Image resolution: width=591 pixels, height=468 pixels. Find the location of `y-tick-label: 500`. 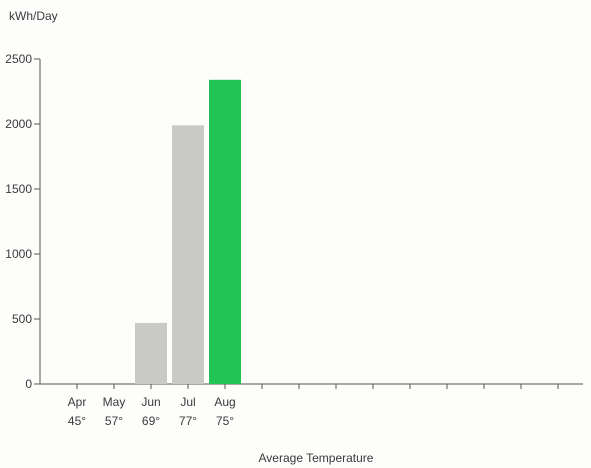

y-tick-label: 500 is located at coordinates (22, 319).